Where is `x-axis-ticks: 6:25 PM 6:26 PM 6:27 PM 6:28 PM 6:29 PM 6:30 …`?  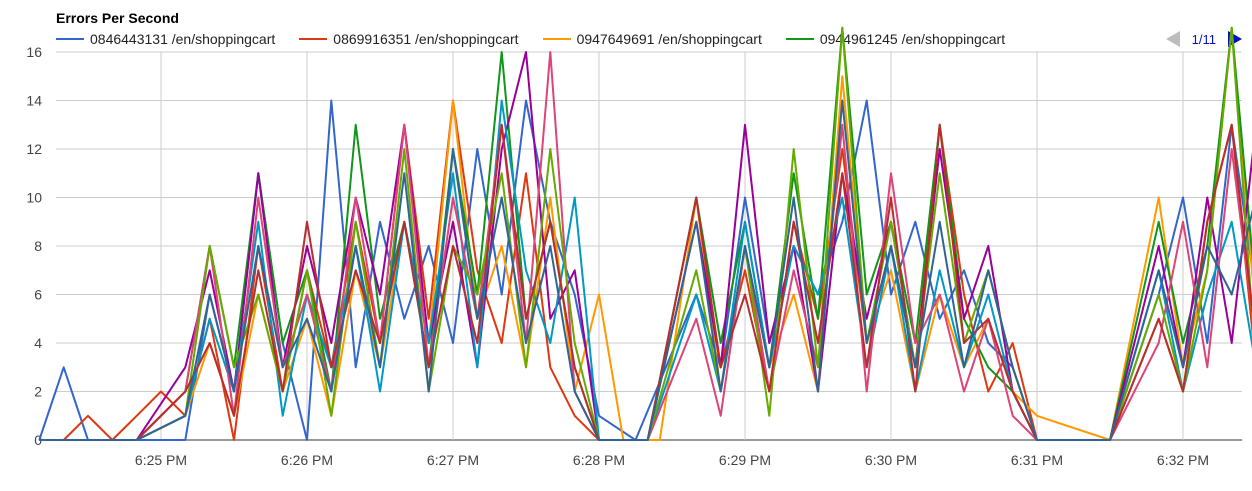 x-axis-ticks: 6:25 PM 6:26 PM 6:27 PM 6:28 PM 6:29 PM 6:30 … is located at coordinates (672, 460).